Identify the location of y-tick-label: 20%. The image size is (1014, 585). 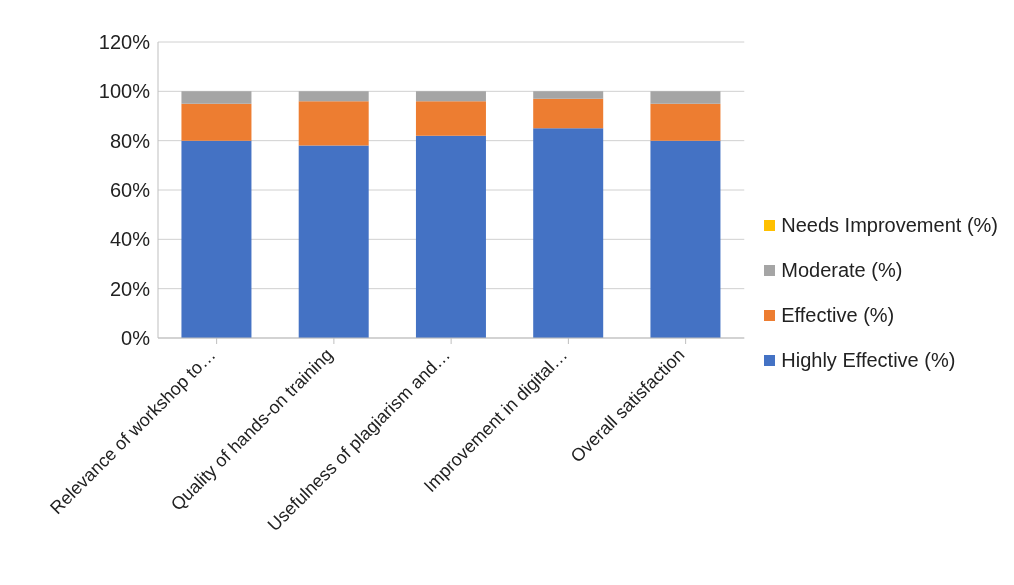
(130, 288).